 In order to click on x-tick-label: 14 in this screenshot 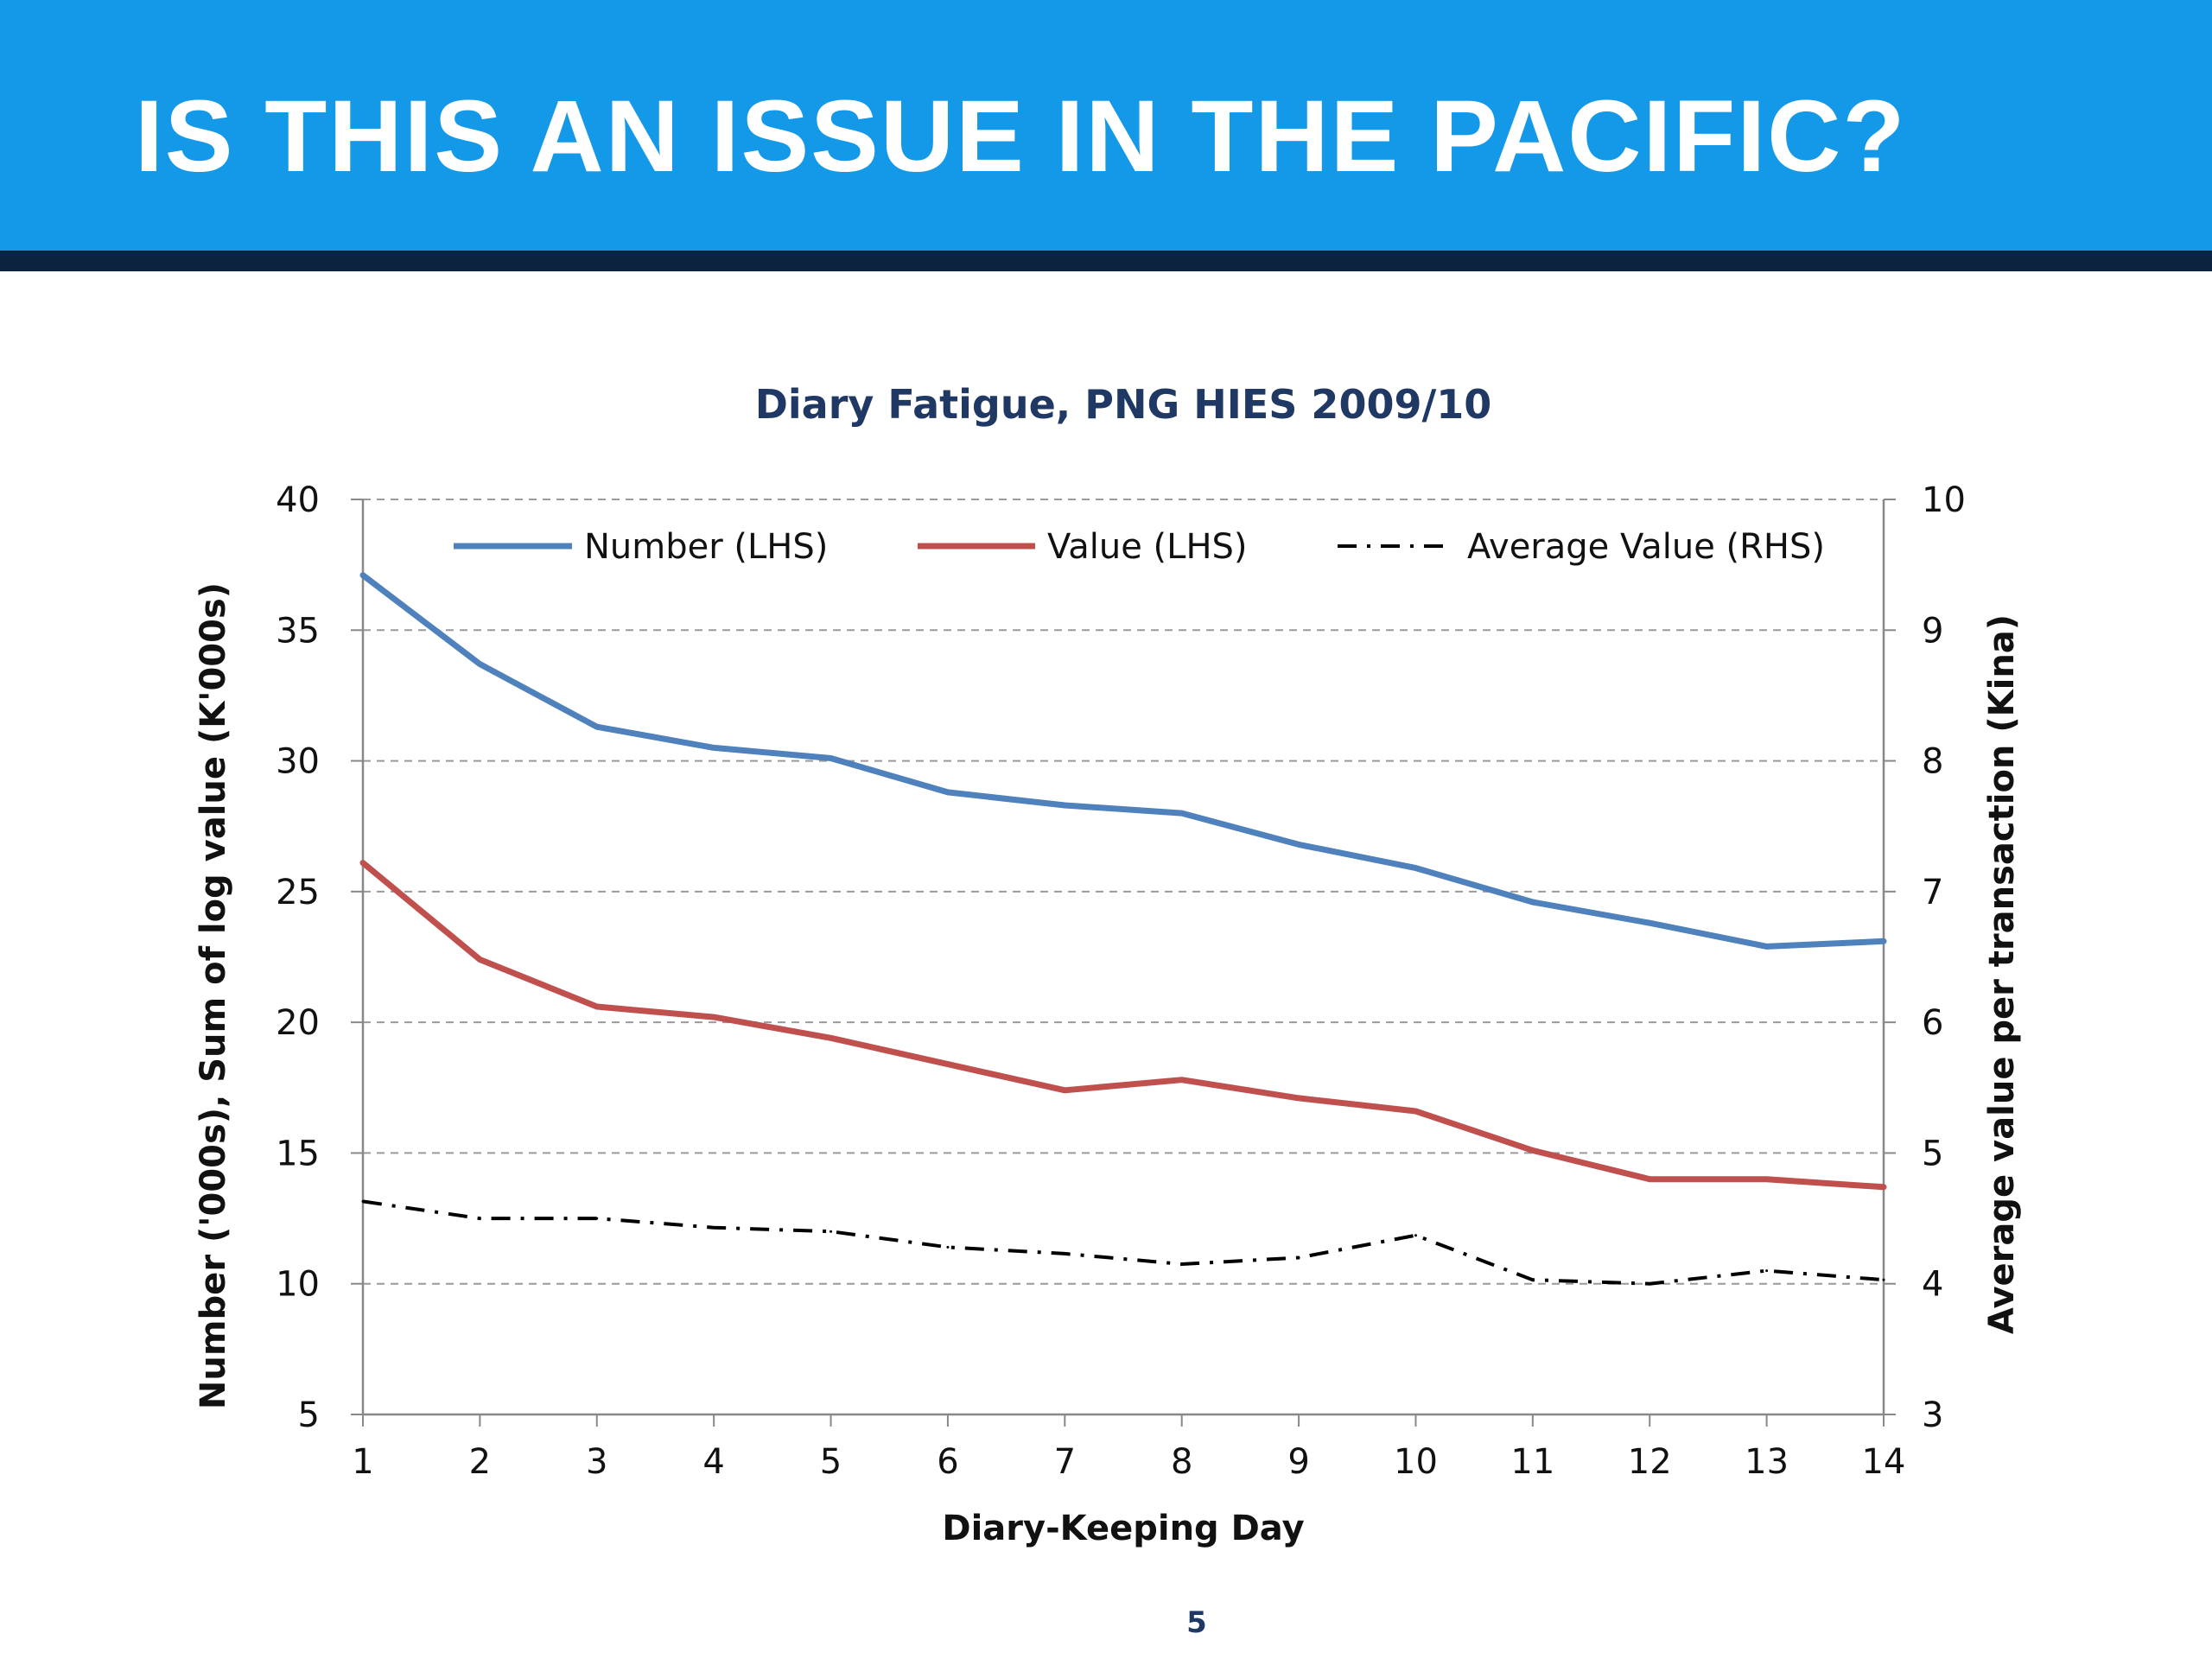, I will do `click(1884, 1462)`.